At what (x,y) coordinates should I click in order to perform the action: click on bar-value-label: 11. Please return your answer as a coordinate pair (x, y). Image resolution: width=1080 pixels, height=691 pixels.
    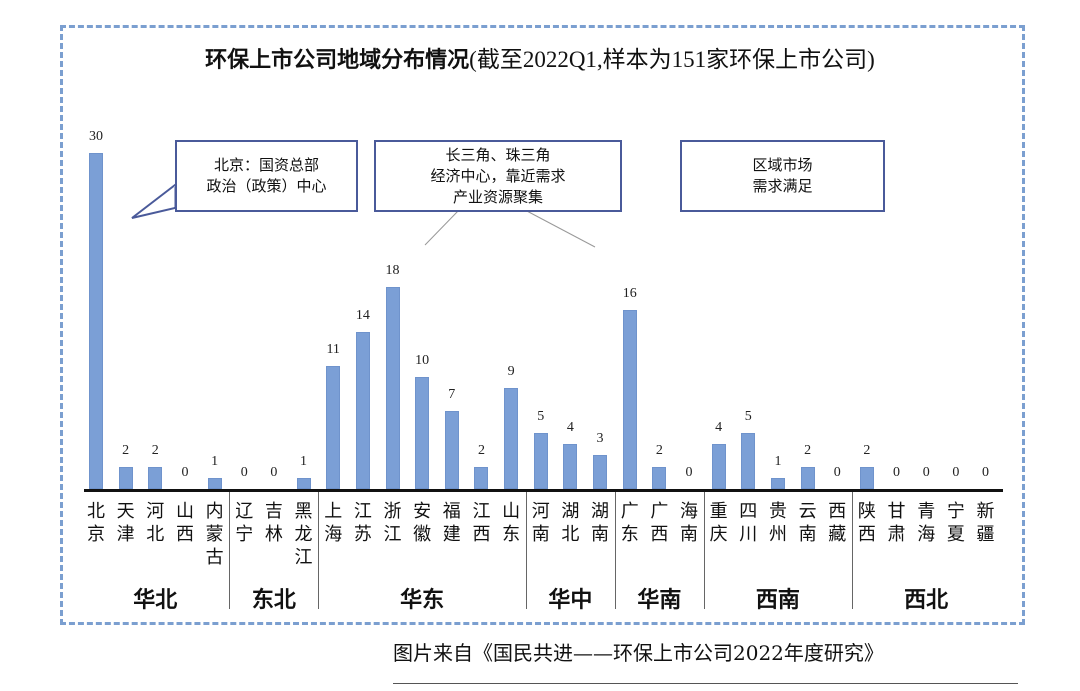
    Looking at the image, I should click on (333, 349).